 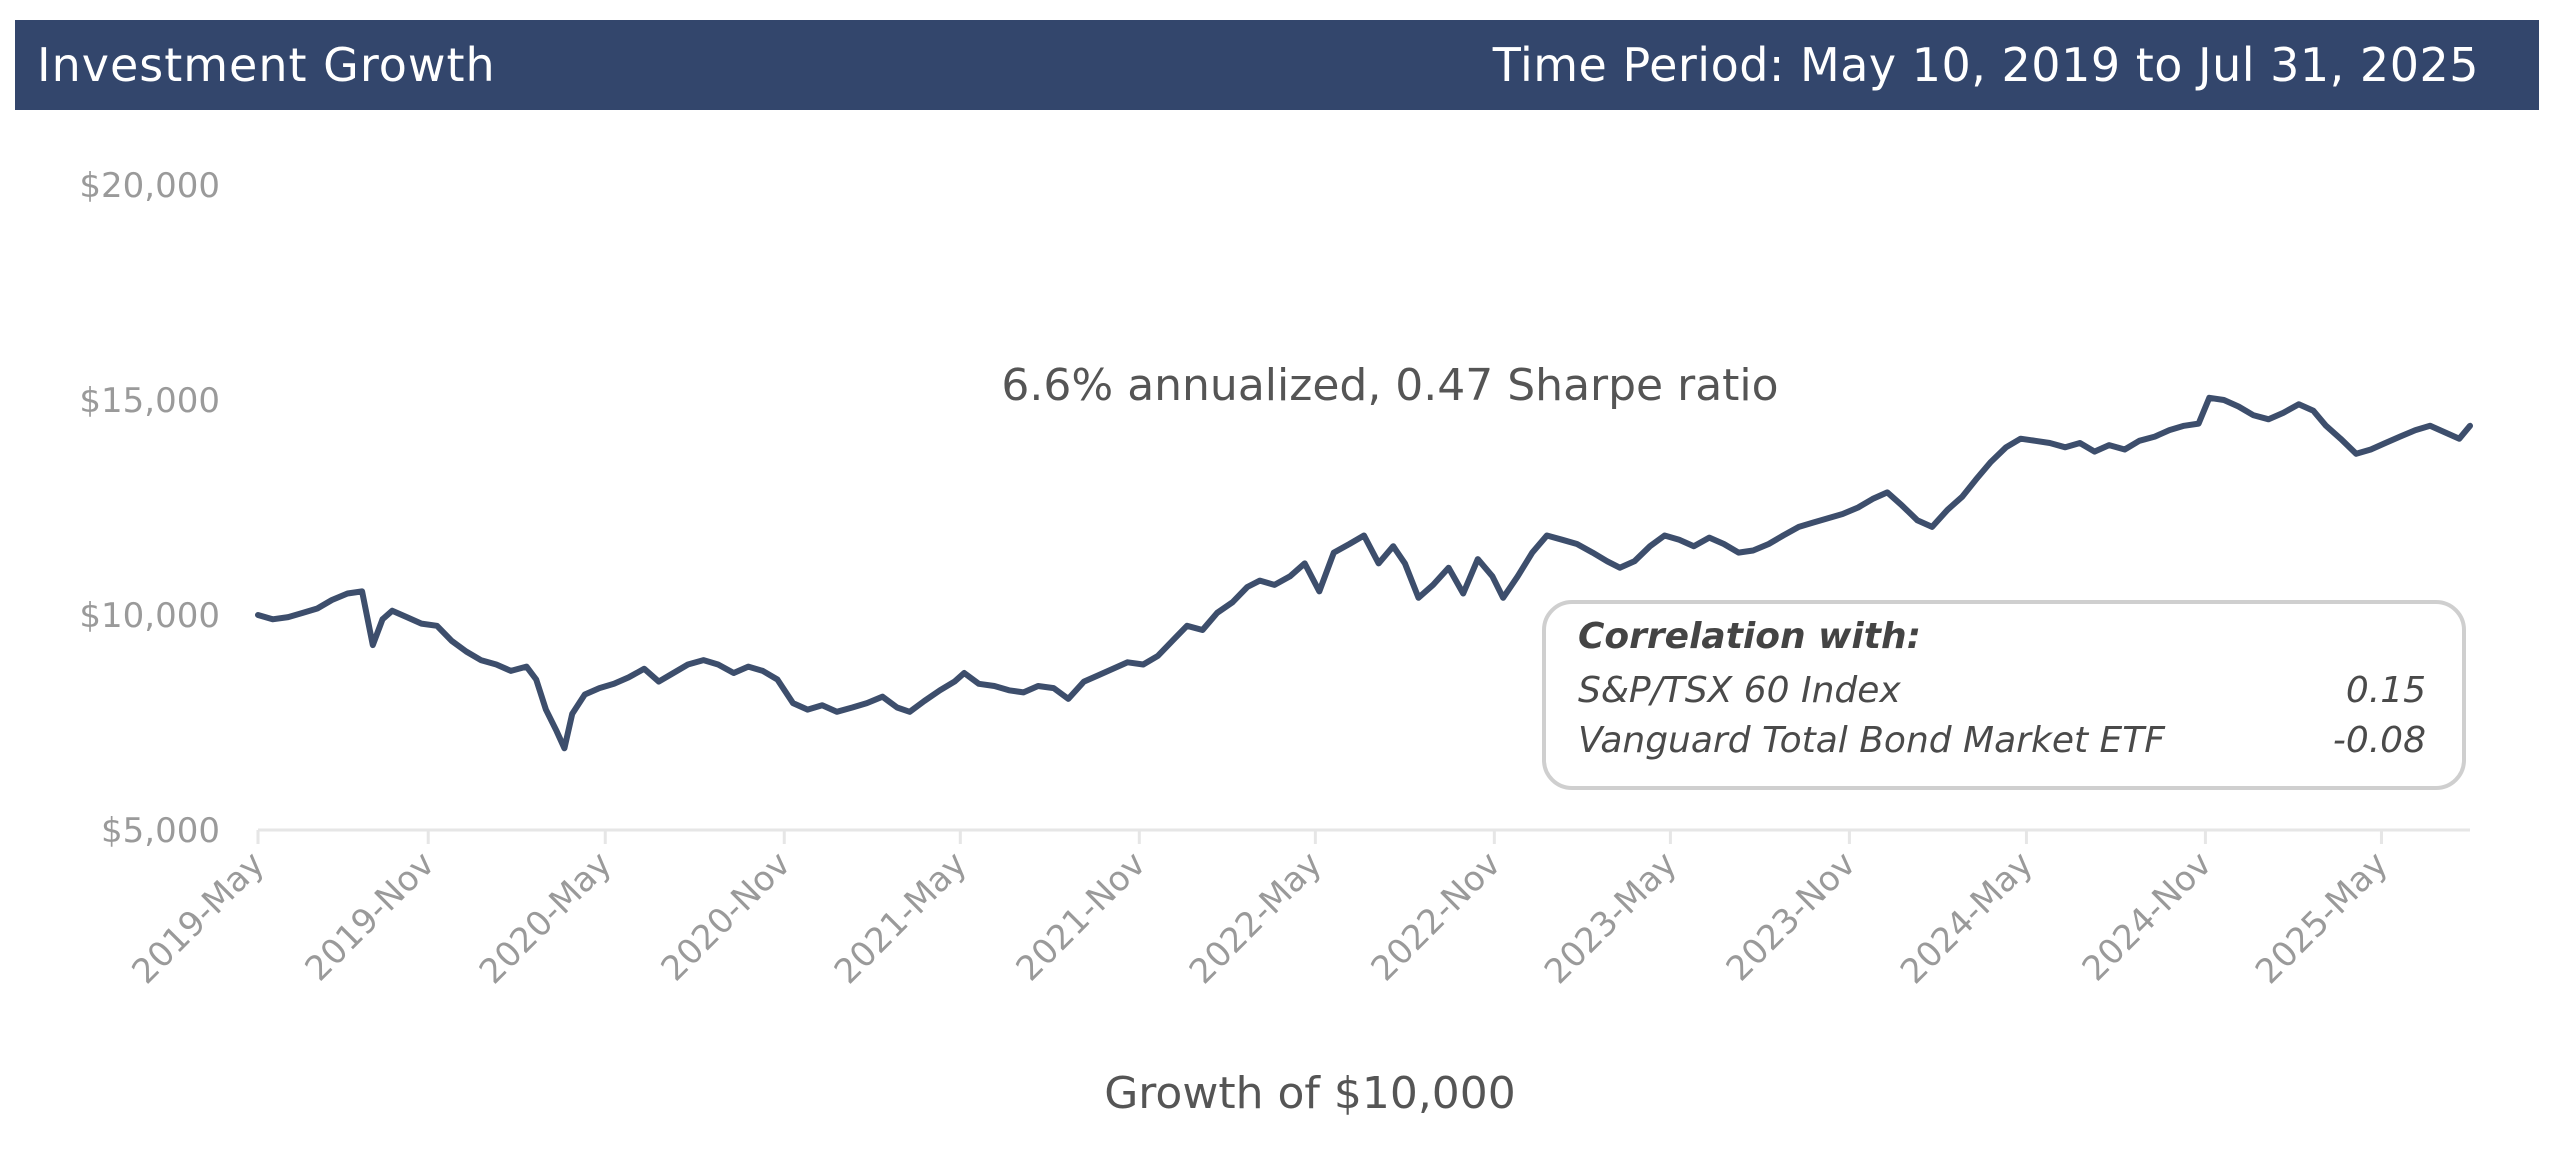 I want to click on correlation-value: 0.15, so click(x=2385, y=690).